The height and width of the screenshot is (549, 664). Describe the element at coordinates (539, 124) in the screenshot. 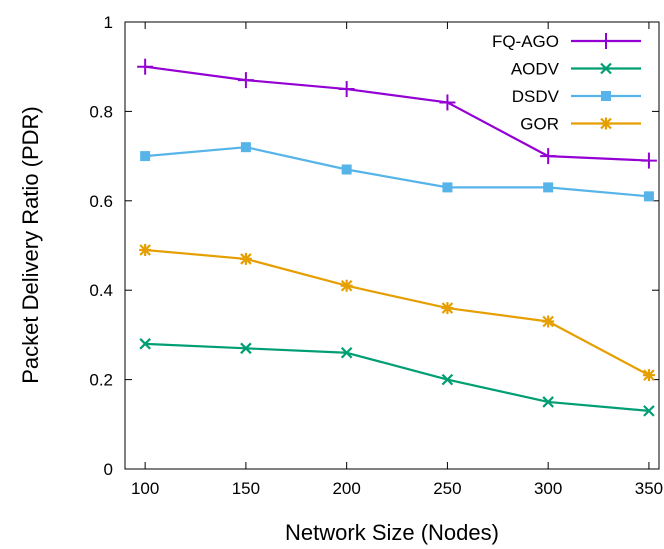

I see `legend-label: GOR` at that location.